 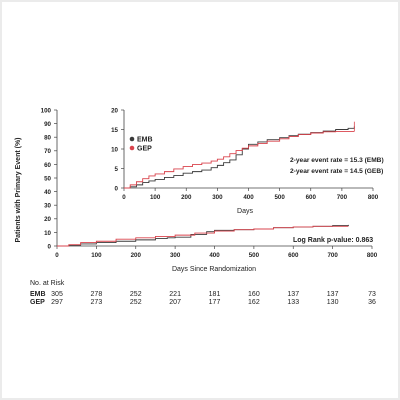 What do you see at coordinates (47, 233) in the screenshot?
I see `main-y-tick-label: 10` at bounding box center [47, 233].